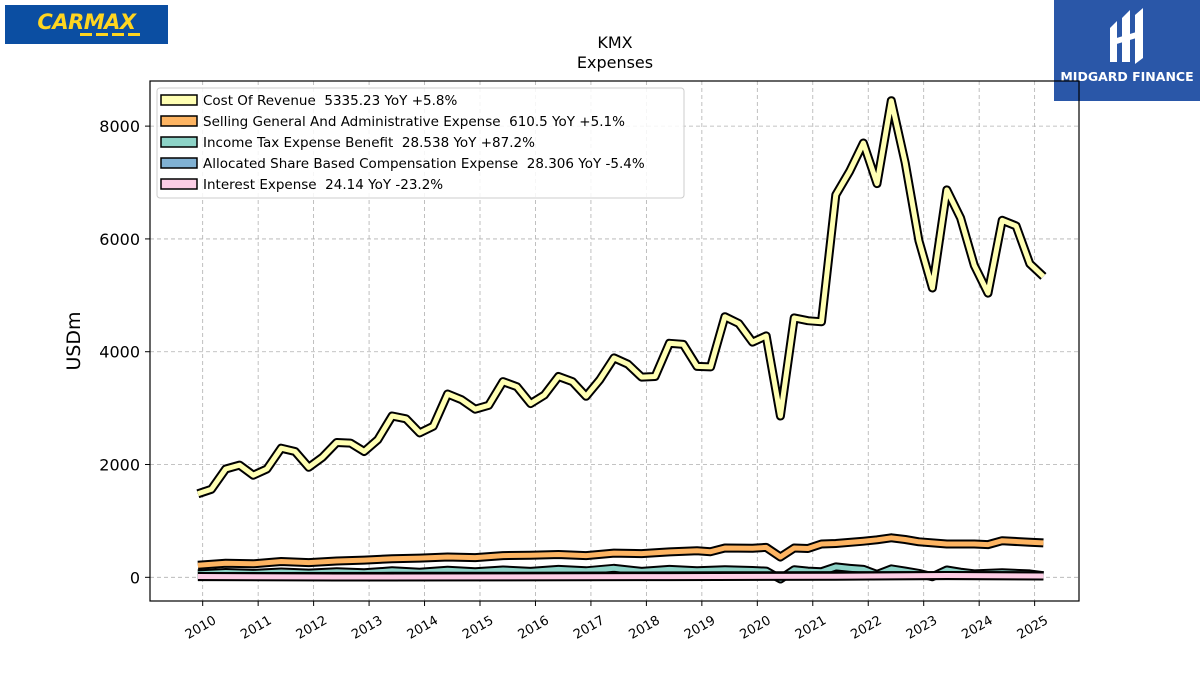 The width and height of the screenshot is (1200, 675). What do you see at coordinates (423, 628) in the screenshot?
I see `x-tick-label: 2014` at bounding box center [423, 628].